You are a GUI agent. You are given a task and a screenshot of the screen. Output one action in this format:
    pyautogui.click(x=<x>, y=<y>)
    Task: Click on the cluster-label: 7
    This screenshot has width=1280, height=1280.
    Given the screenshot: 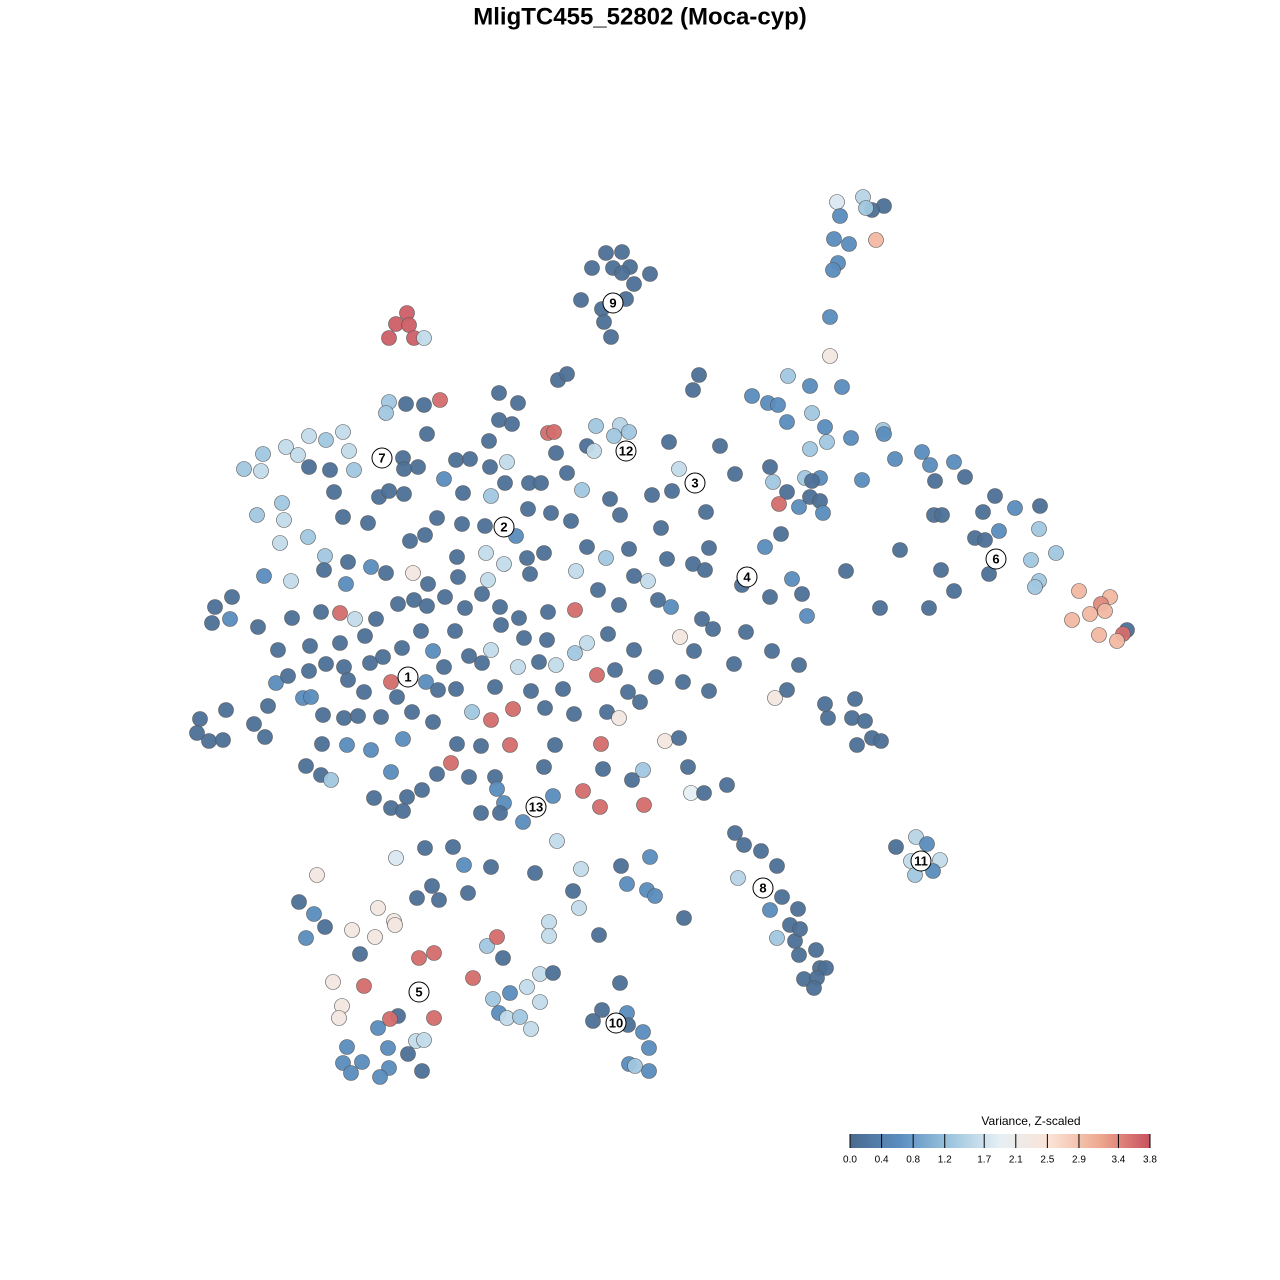 What is the action you would take?
    pyautogui.click(x=381, y=457)
    